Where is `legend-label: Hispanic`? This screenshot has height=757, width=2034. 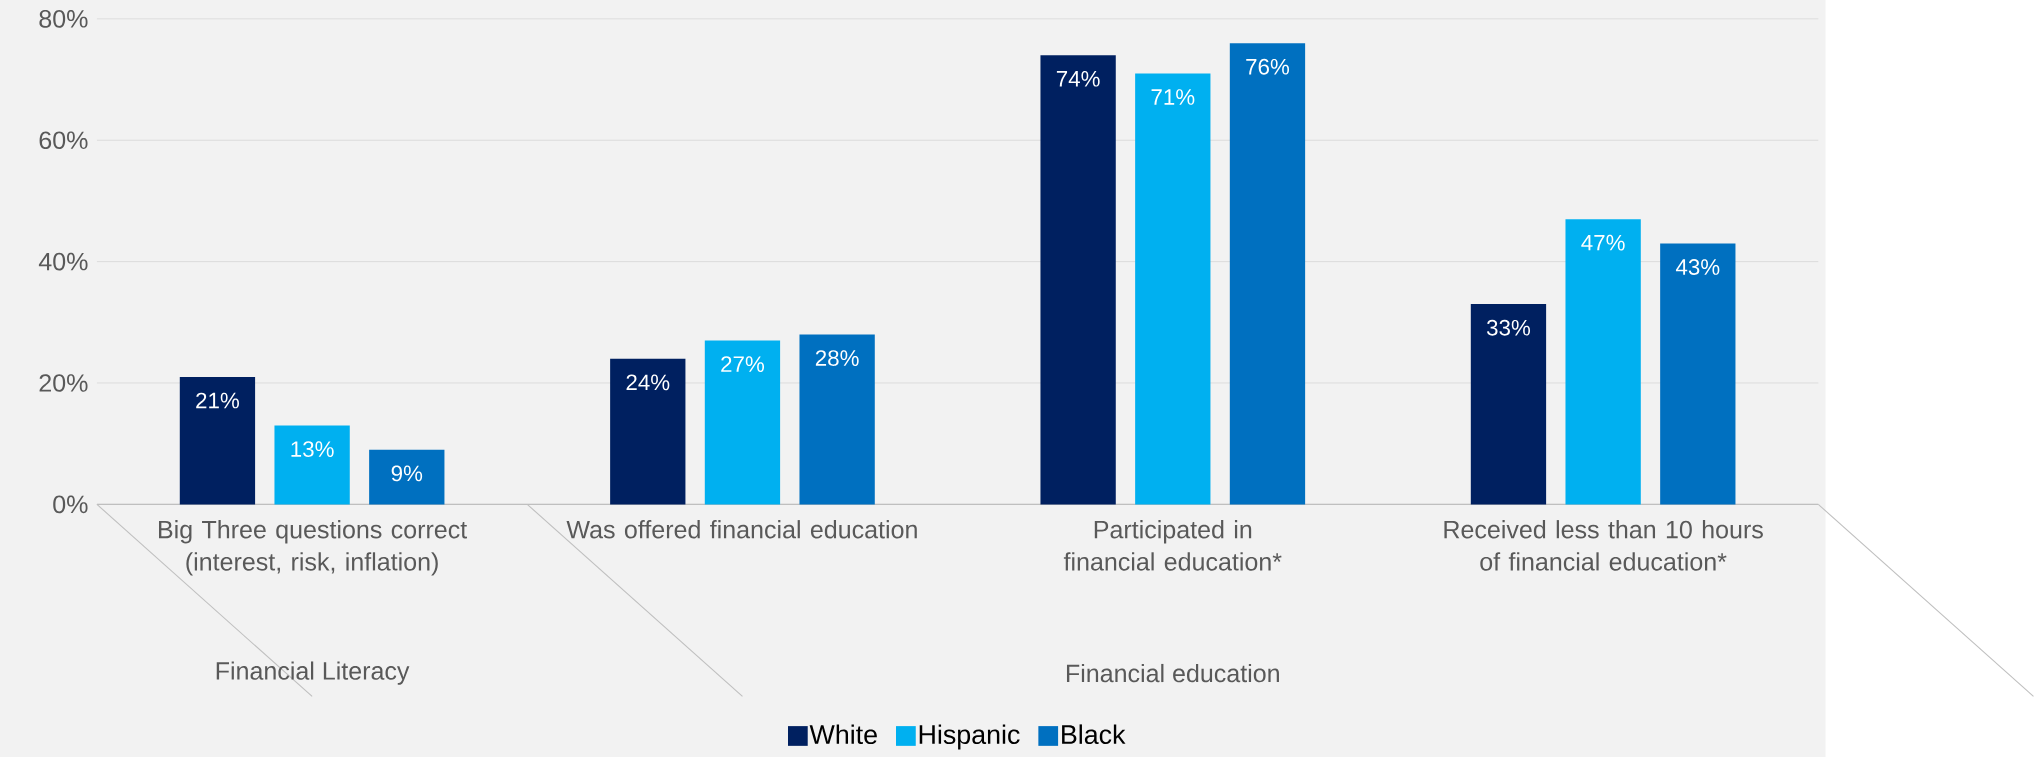
legend-label: Hispanic is located at coordinates (969, 737).